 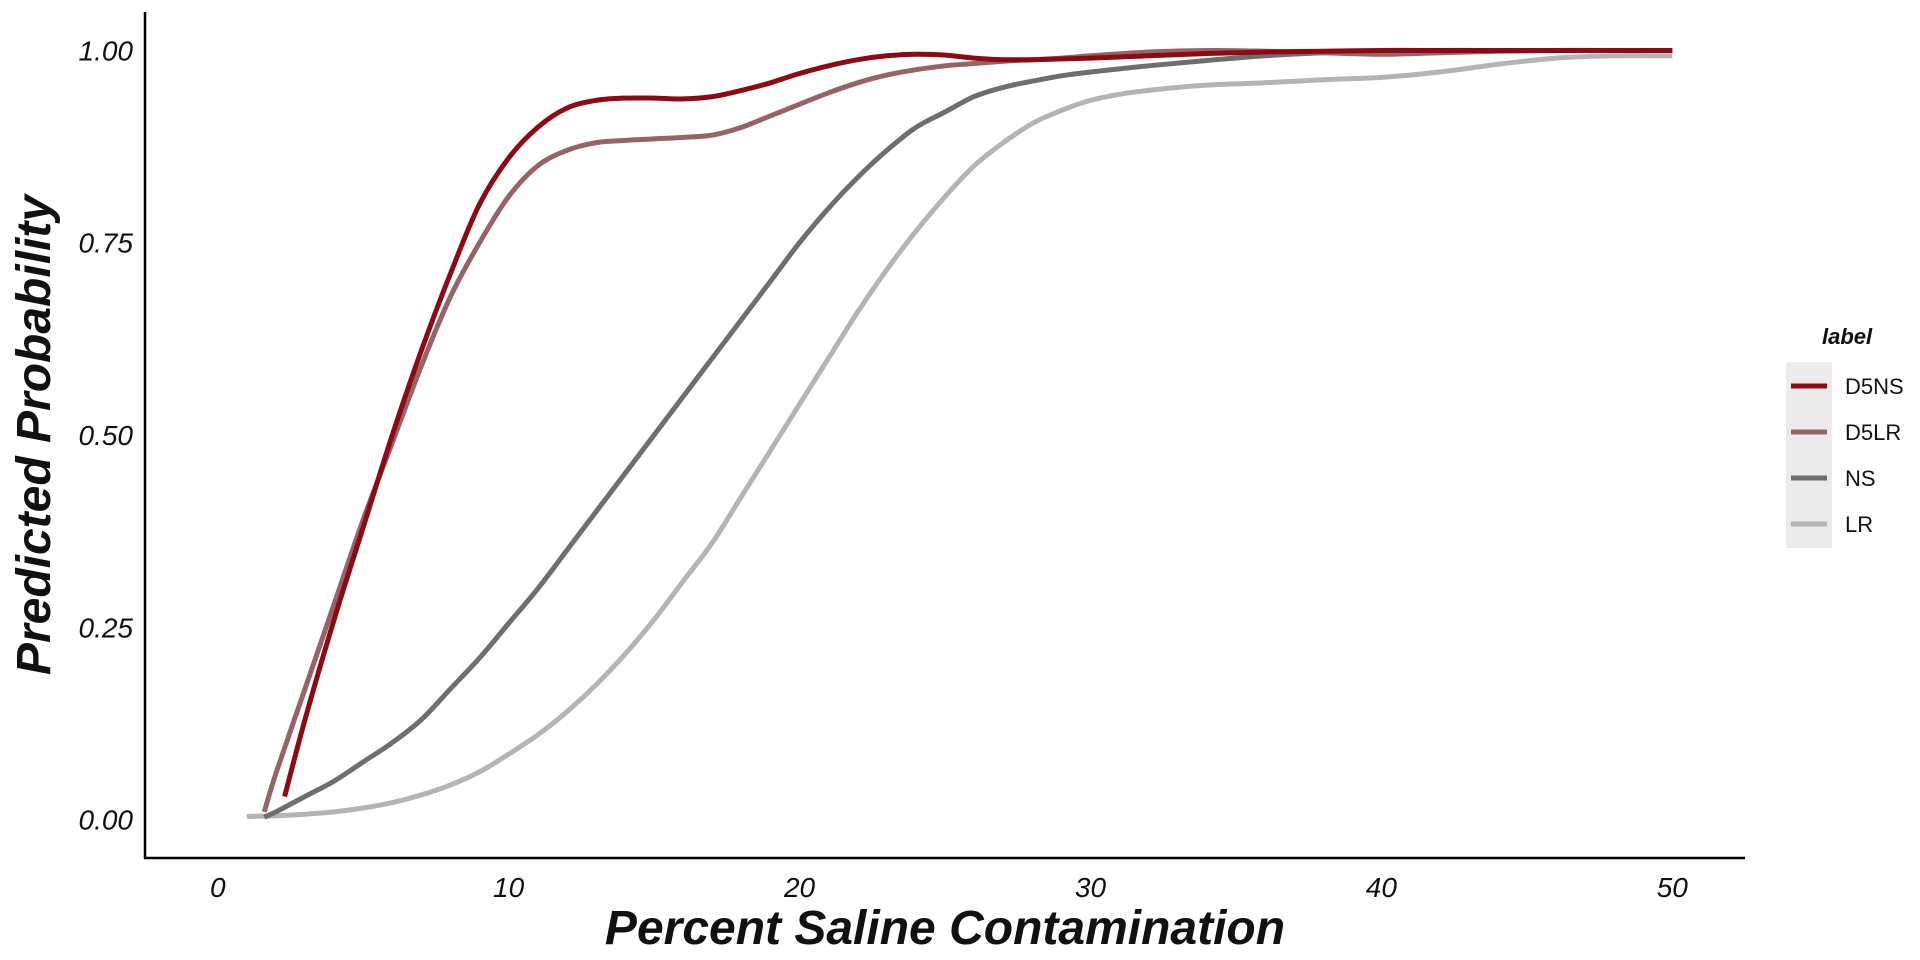 I want to click on y-tick-label: 0.00, so click(x=106, y=820).